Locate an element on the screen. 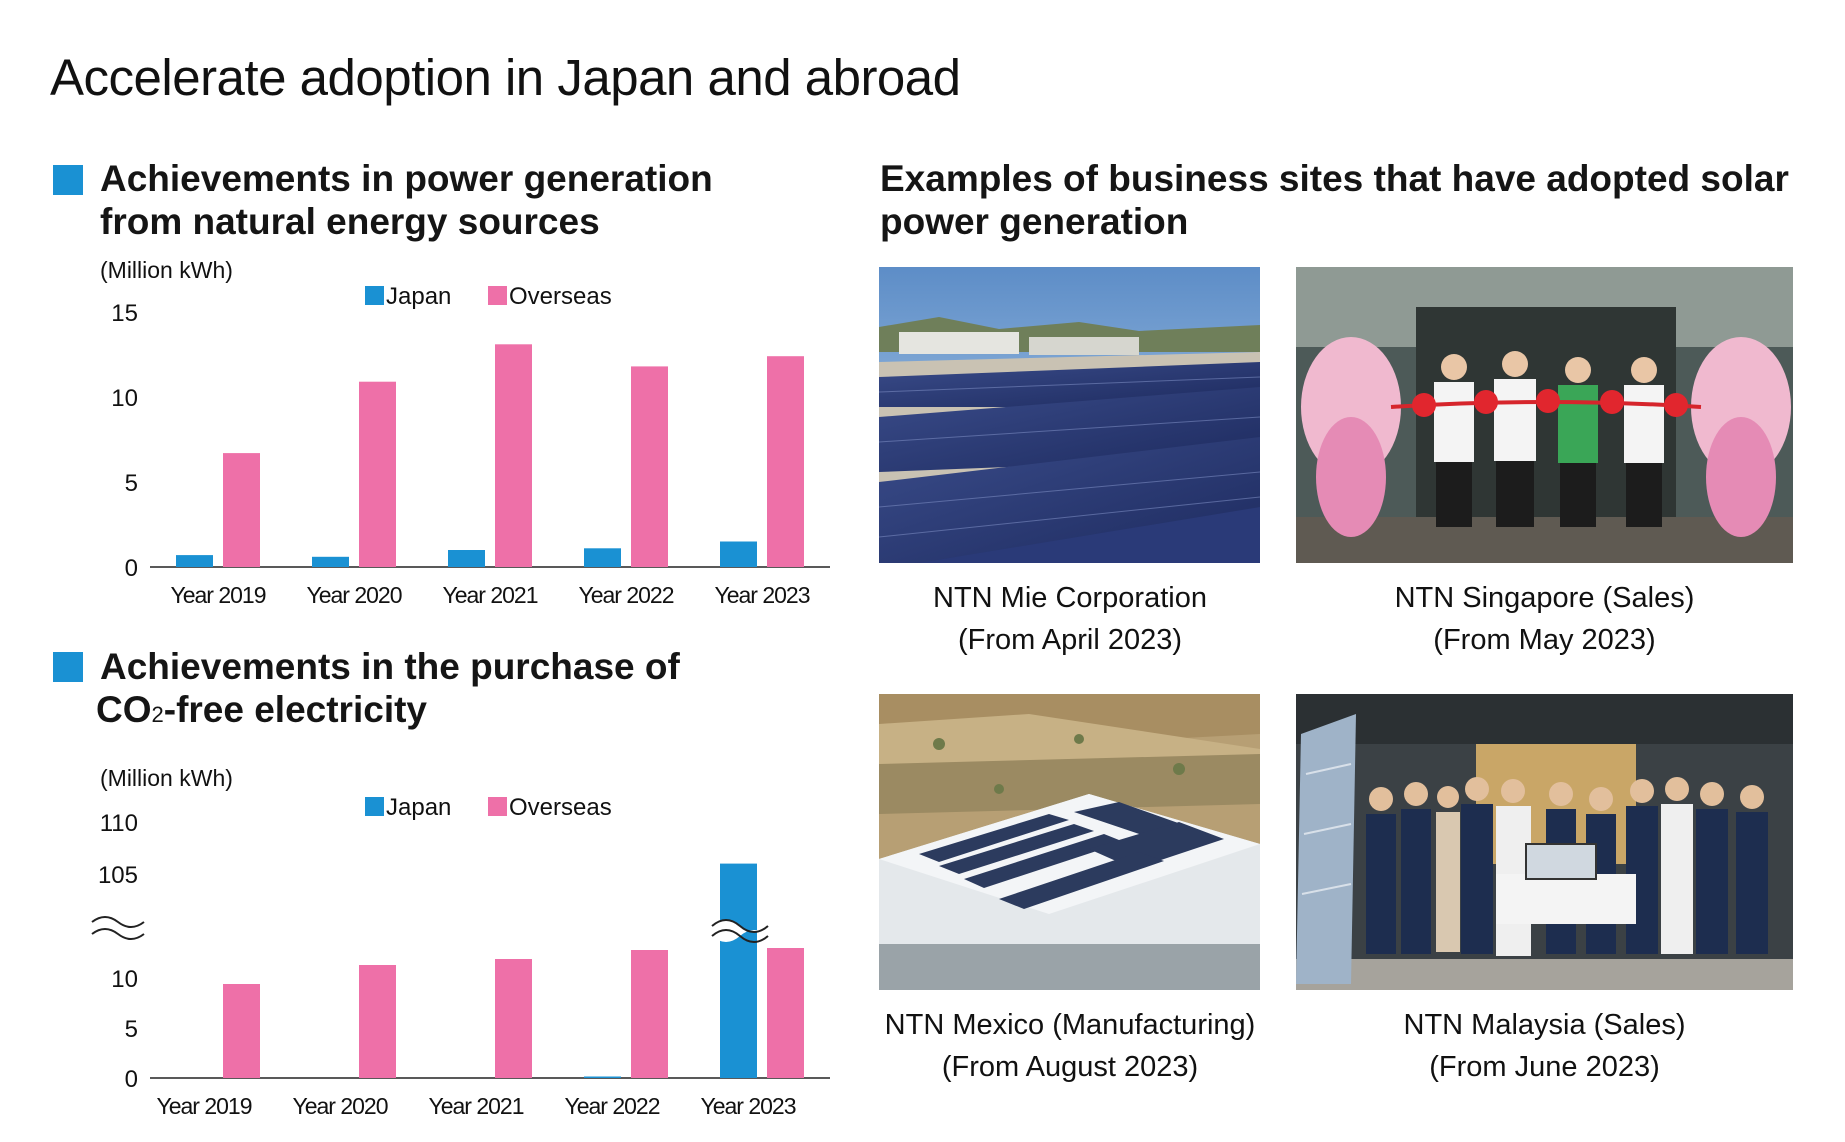 This screenshot has width=1845, height=1142. y-tick-label: 105 is located at coordinates (118, 875).